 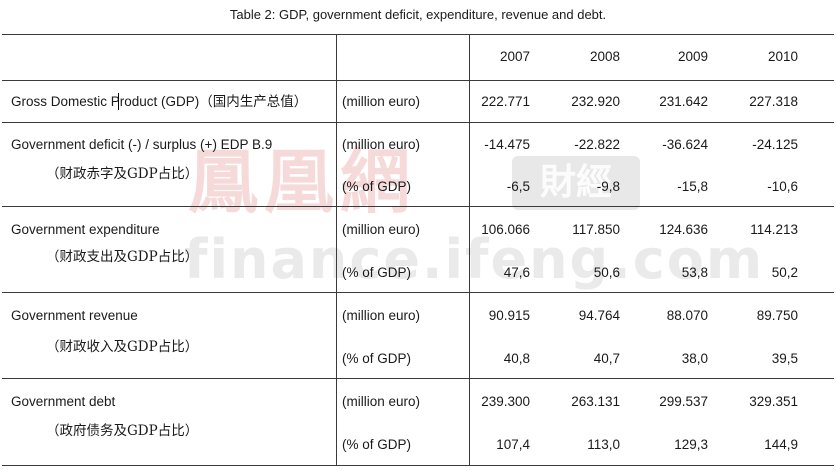 What do you see at coordinates (694, 272) in the screenshot?
I see `value-cell: 53,8` at bounding box center [694, 272].